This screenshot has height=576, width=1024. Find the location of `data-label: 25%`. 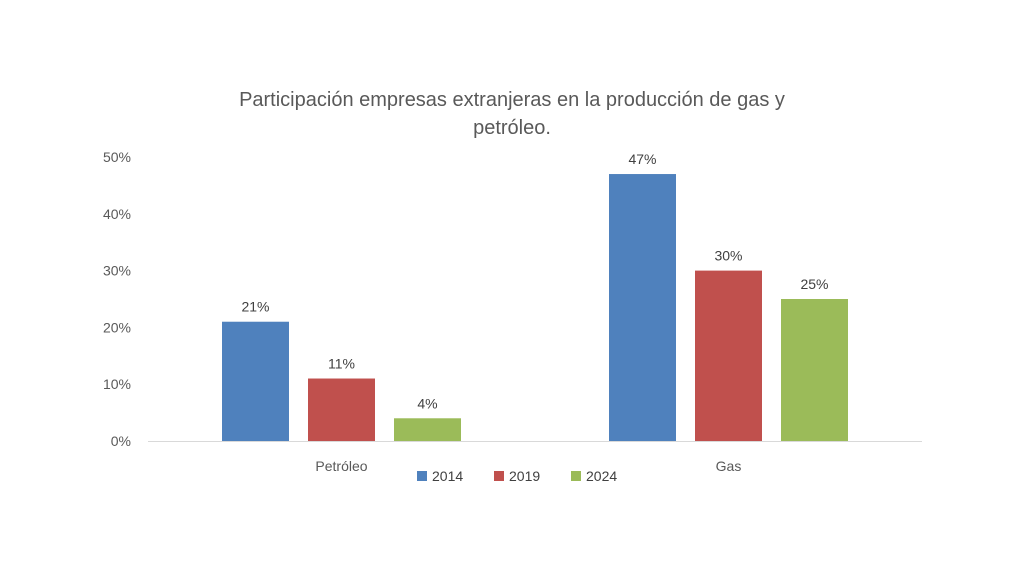

data-label: 25% is located at coordinates (814, 284).